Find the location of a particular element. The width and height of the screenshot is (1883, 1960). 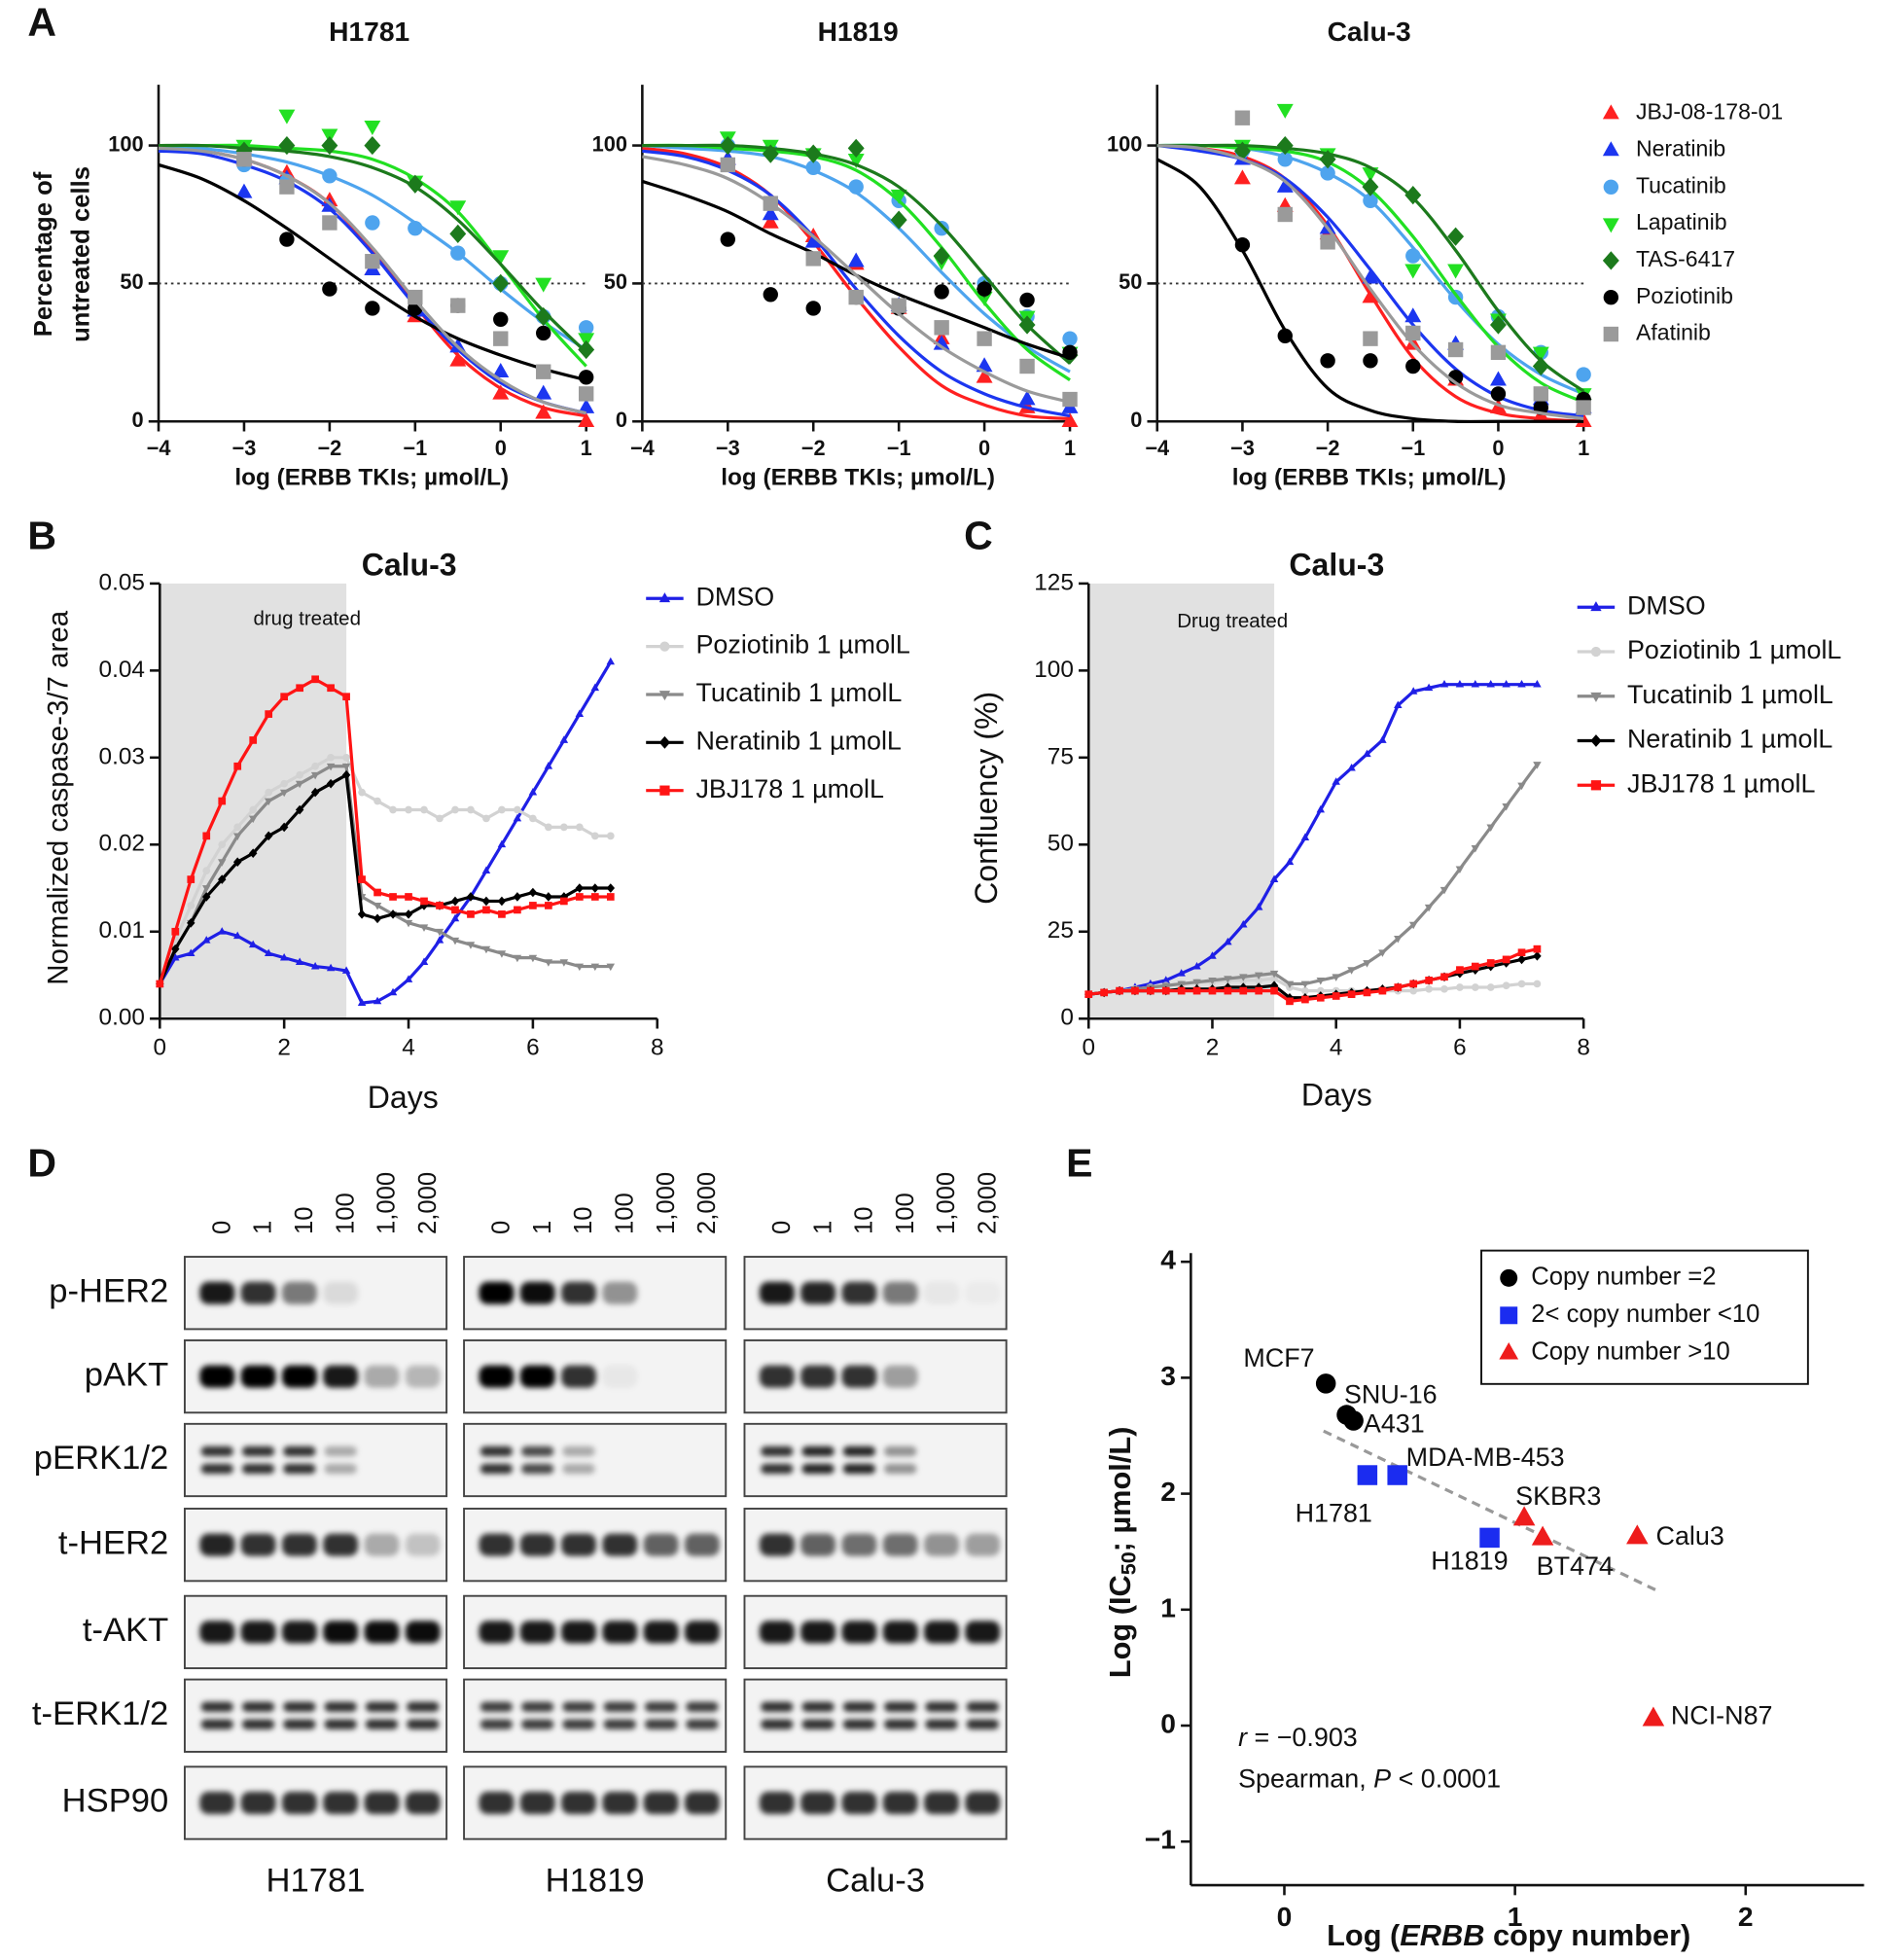

y-tick-label: 0 is located at coordinates (1067, 1018).